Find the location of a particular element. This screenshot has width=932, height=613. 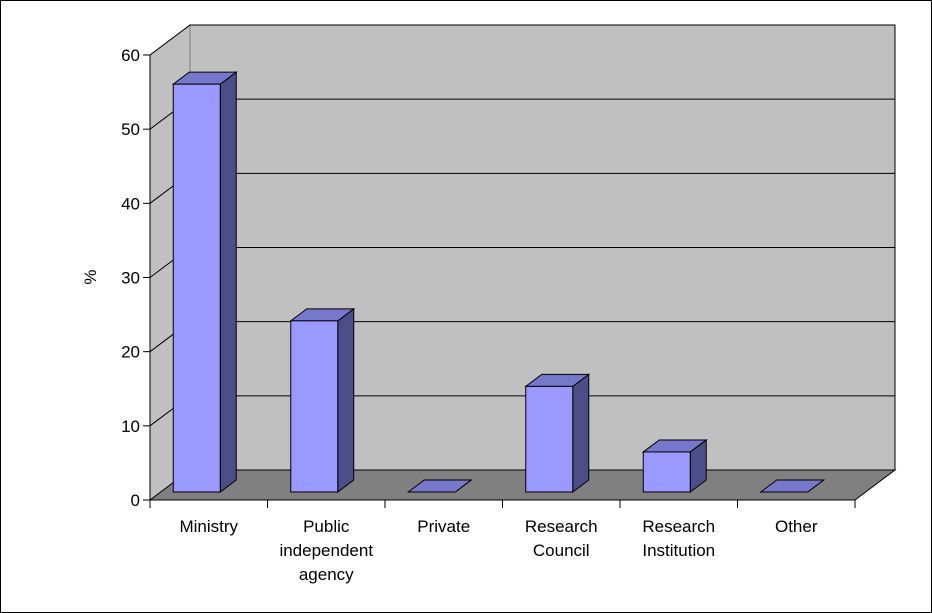

y-tick-label: 20 is located at coordinates (130, 352).